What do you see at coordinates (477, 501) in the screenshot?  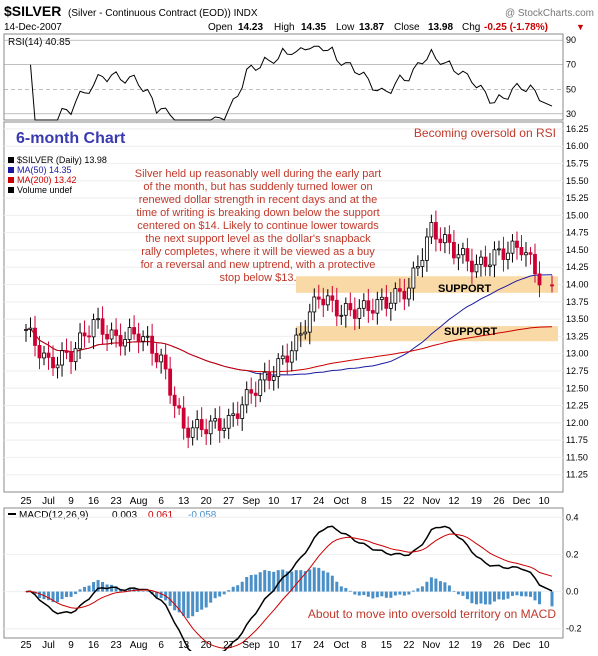 I see `price-x-tick-label: 19` at bounding box center [477, 501].